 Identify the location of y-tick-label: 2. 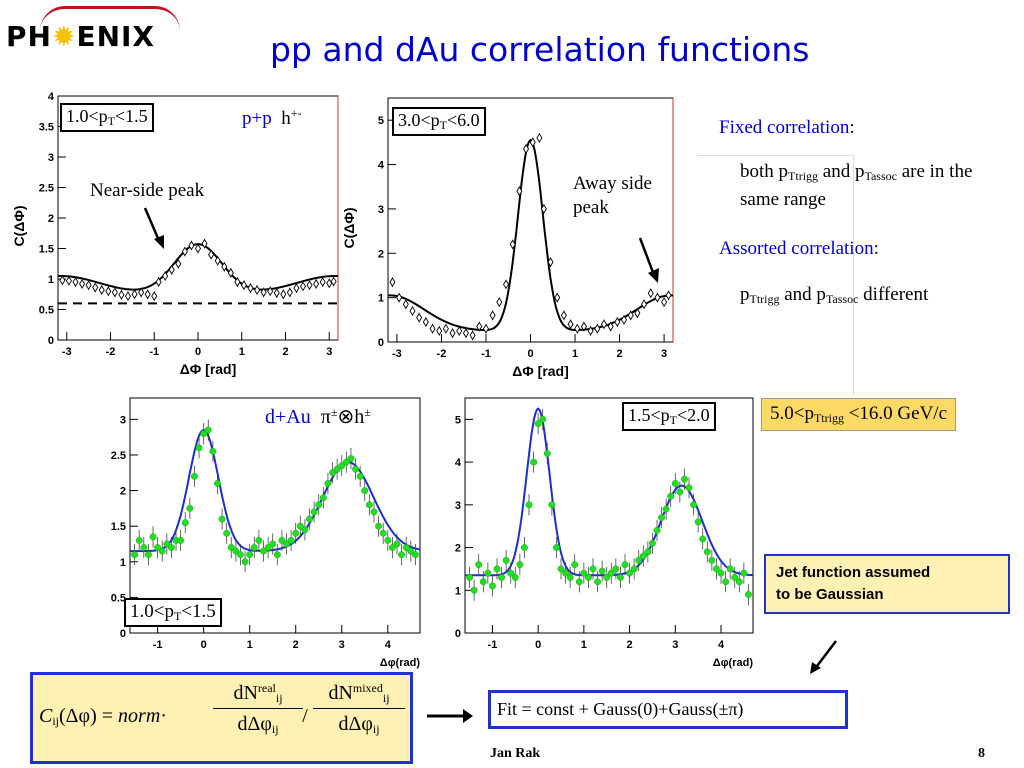
(458, 549).